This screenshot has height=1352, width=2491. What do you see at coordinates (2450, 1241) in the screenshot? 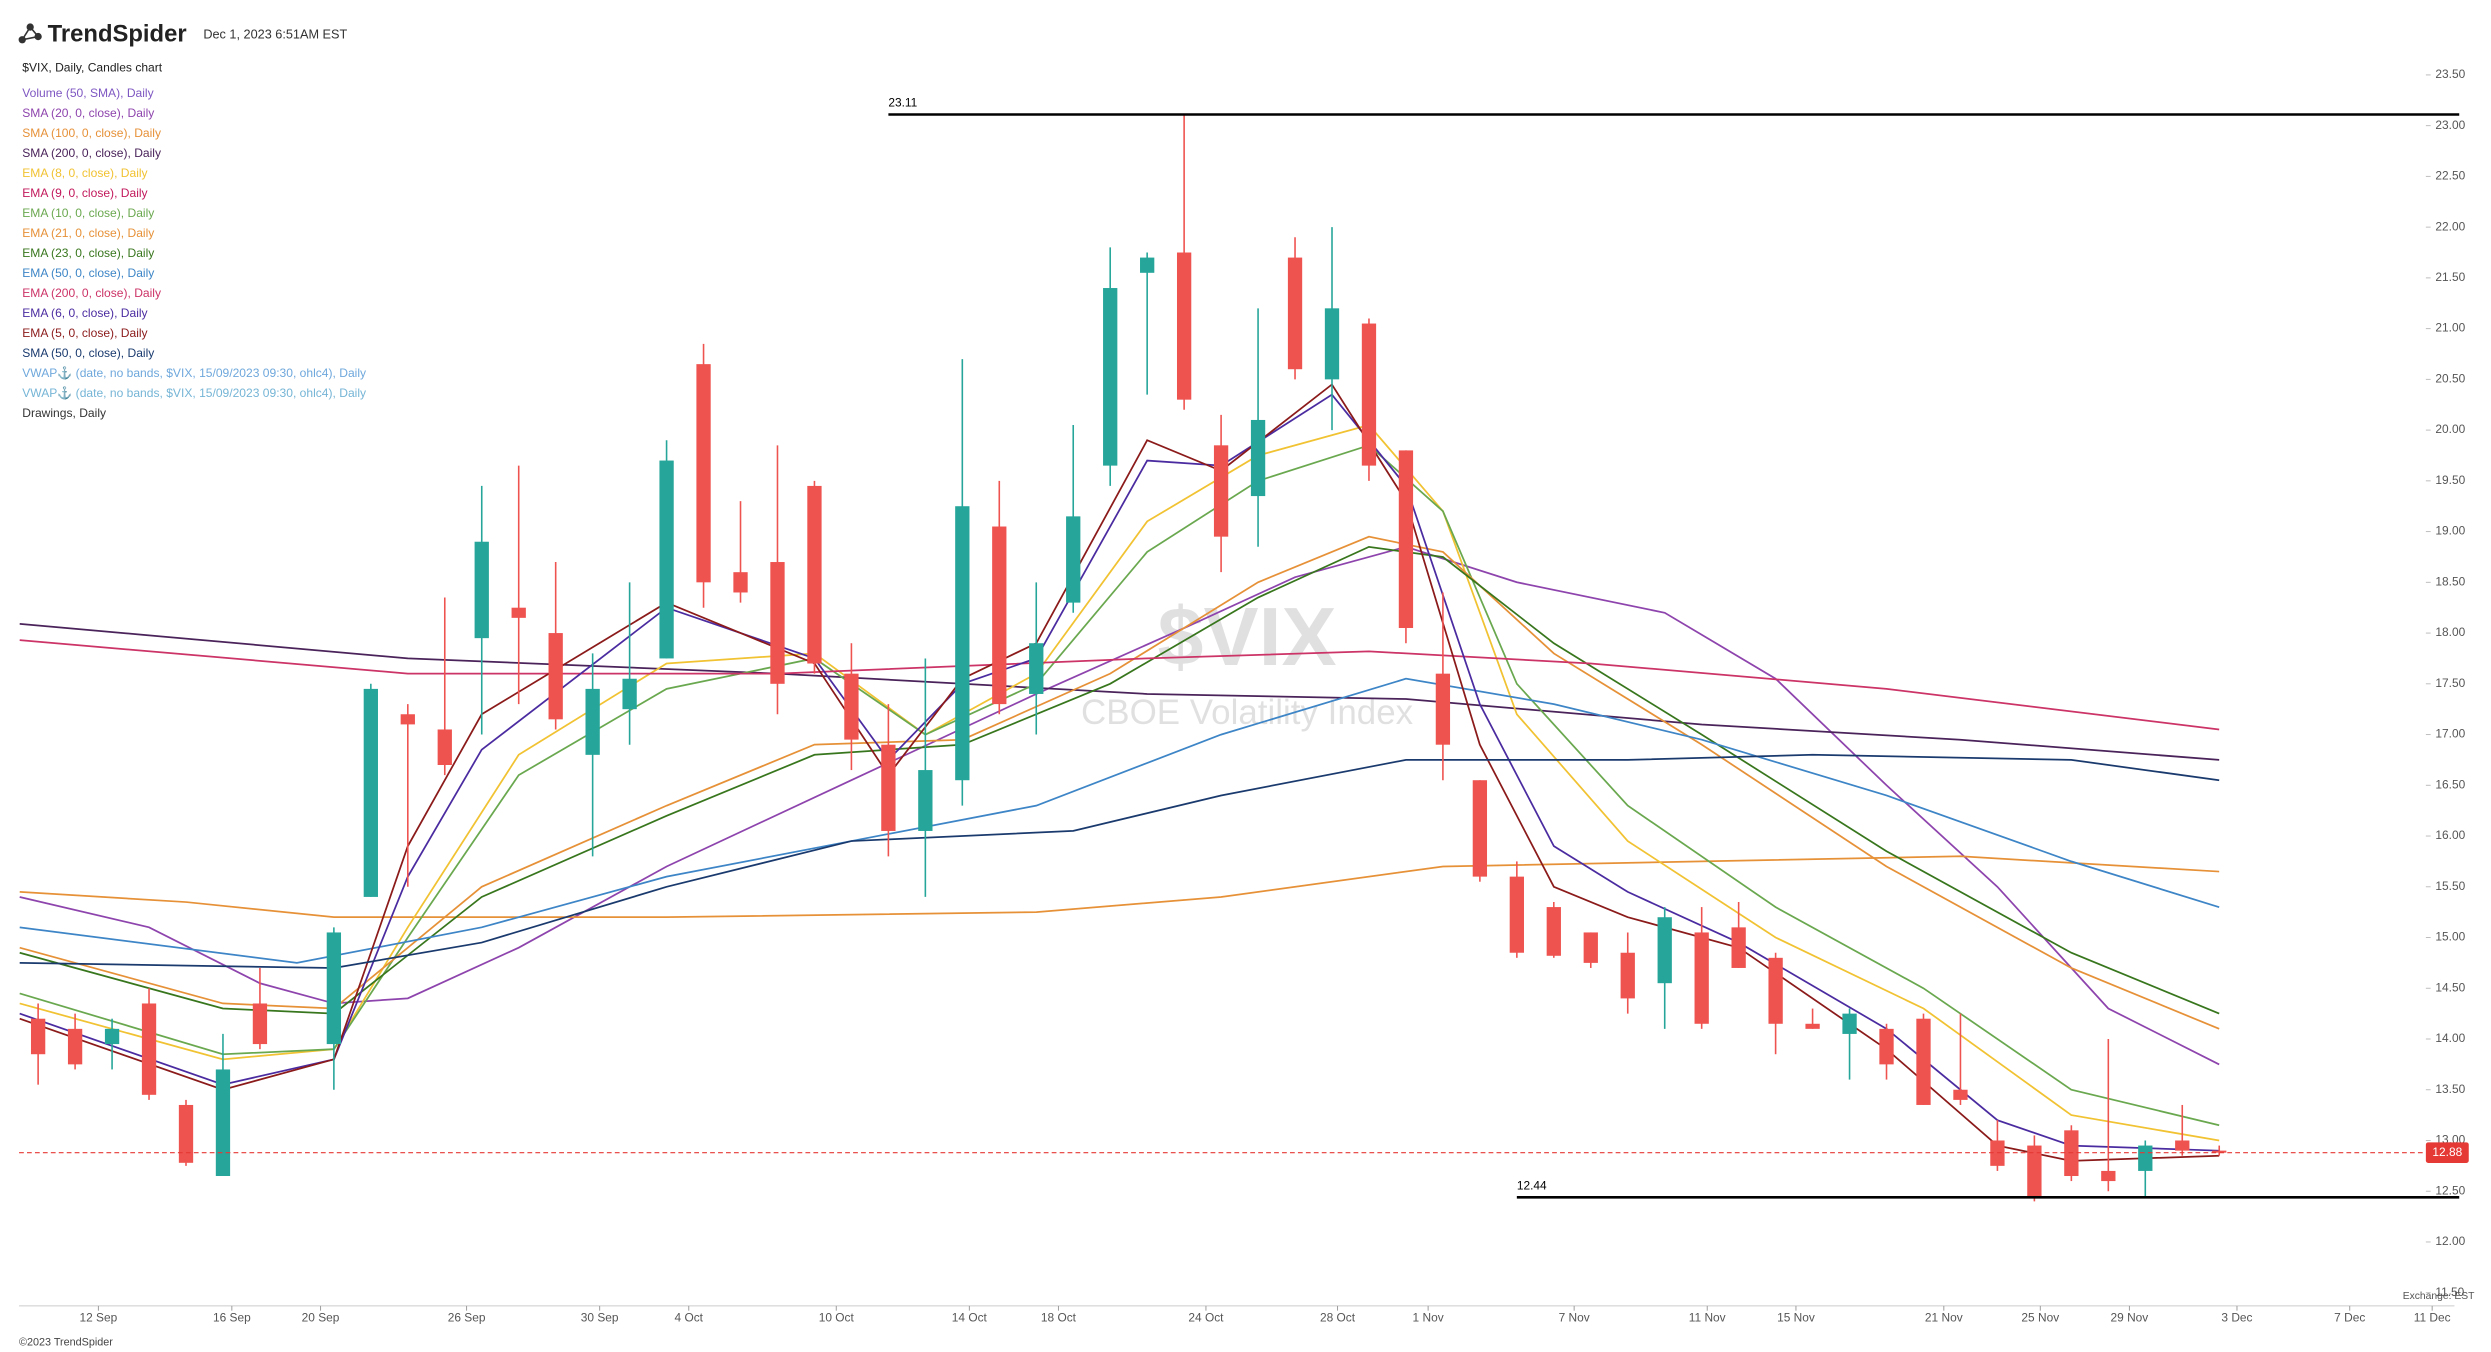
I see `y-tick-label: 12.00` at bounding box center [2450, 1241].